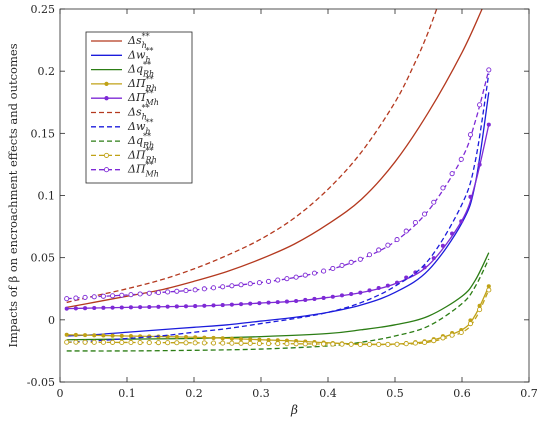 The image size is (550, 429). I want to click on legend-label: Δw** h, so click(140, 55).